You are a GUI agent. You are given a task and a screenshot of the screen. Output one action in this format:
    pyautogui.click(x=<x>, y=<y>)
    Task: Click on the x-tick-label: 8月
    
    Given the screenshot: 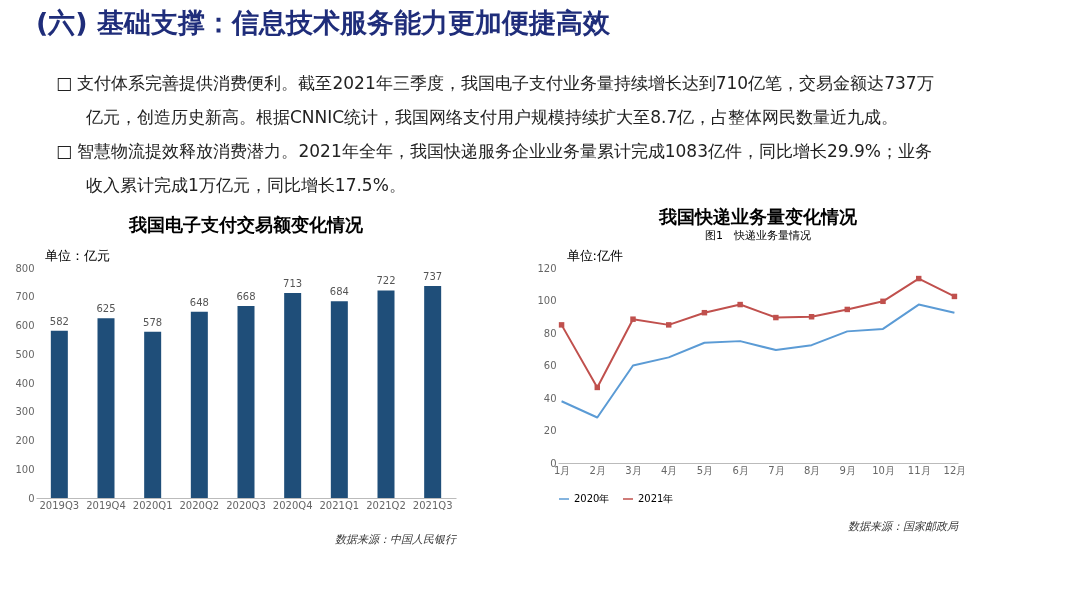 What is the action you would take?
    pyautogui.click(x=812, y=470)
    